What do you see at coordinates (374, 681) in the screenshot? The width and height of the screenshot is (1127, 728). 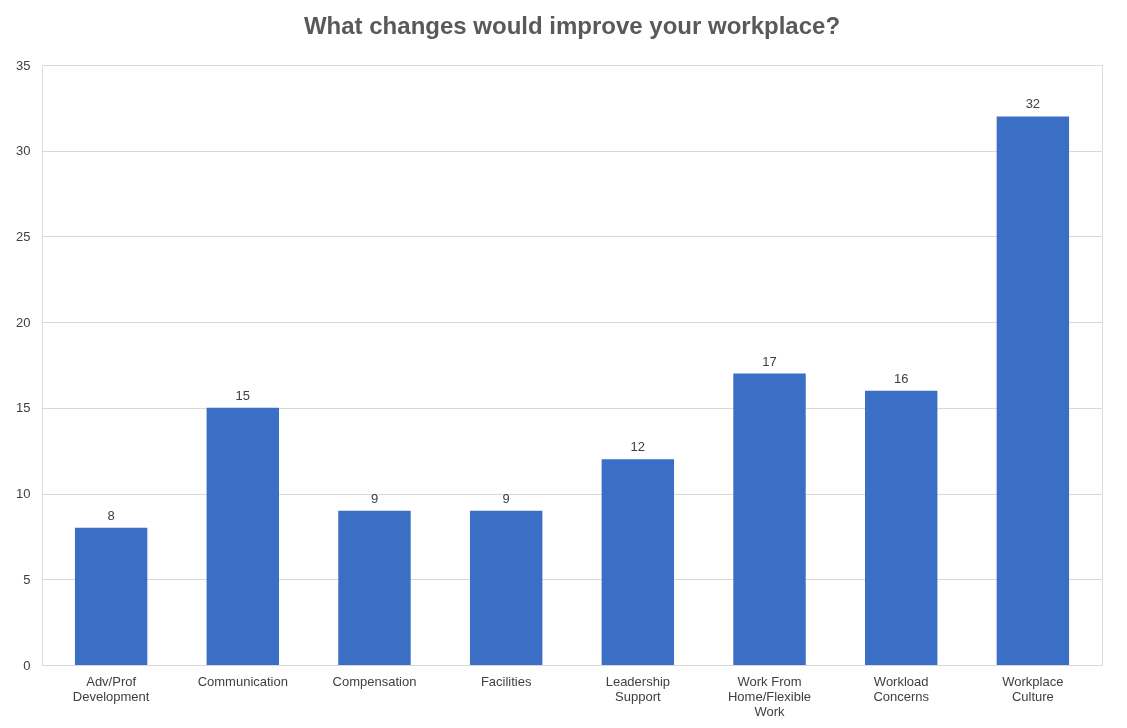 I see `x-tick-label: Compensation` at bounding box center [374, 681].